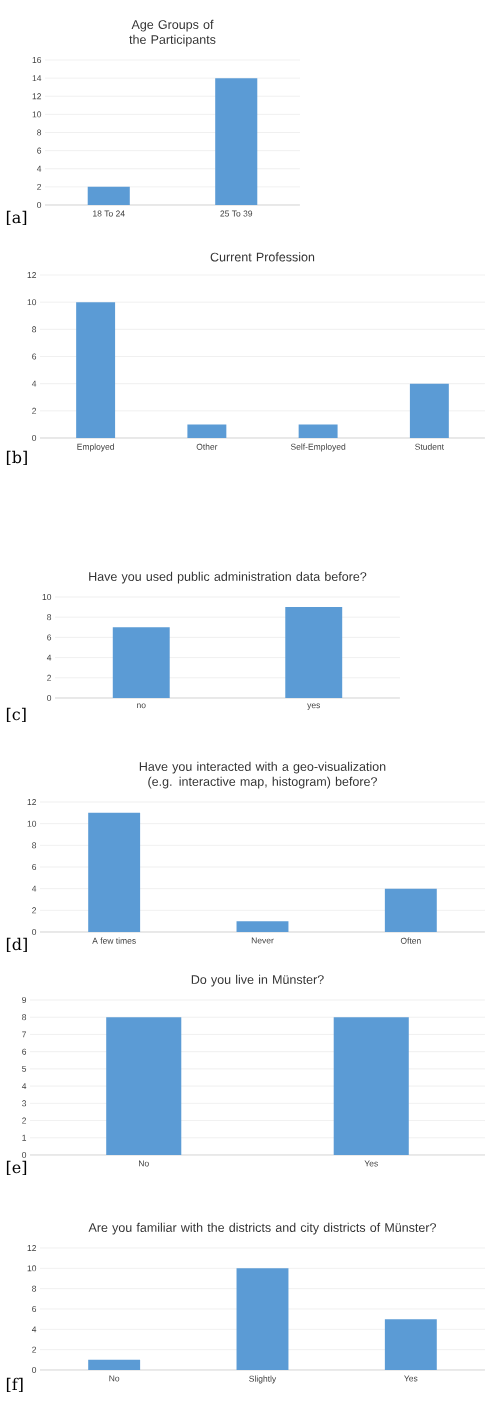  Describe the element at coordinates (207, 446) in the screenshot. I see `x-tick-label: Other` at that location.